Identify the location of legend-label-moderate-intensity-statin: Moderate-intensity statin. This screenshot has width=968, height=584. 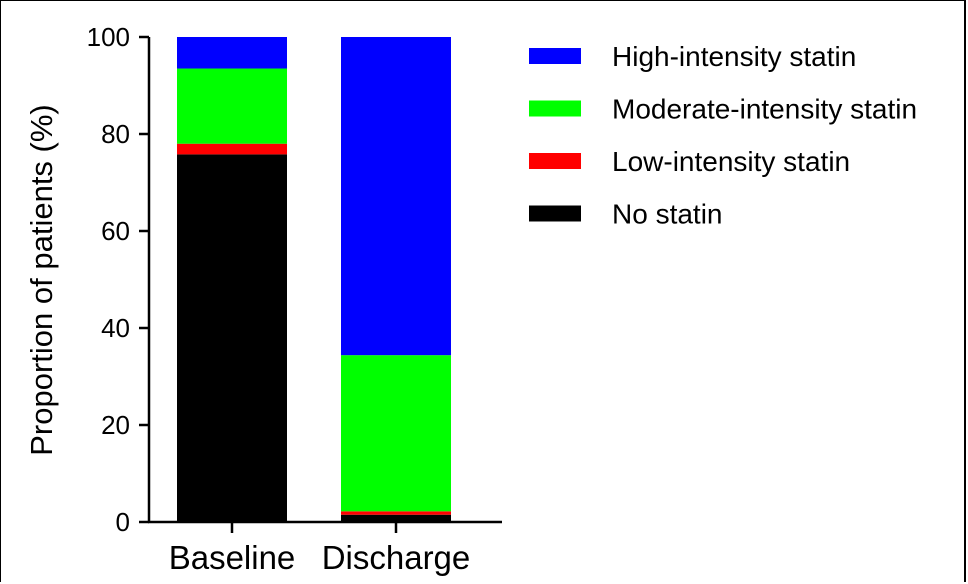
(764, 109).